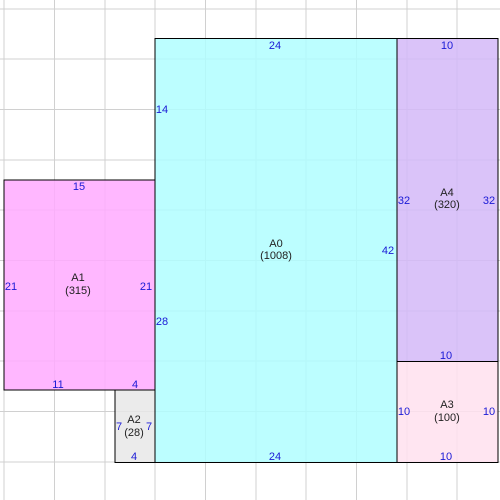  What do you see at coordinates (447, 205) in the screenshot?
I see `room-a4-area: (320)` at bounding box center [447, 205].